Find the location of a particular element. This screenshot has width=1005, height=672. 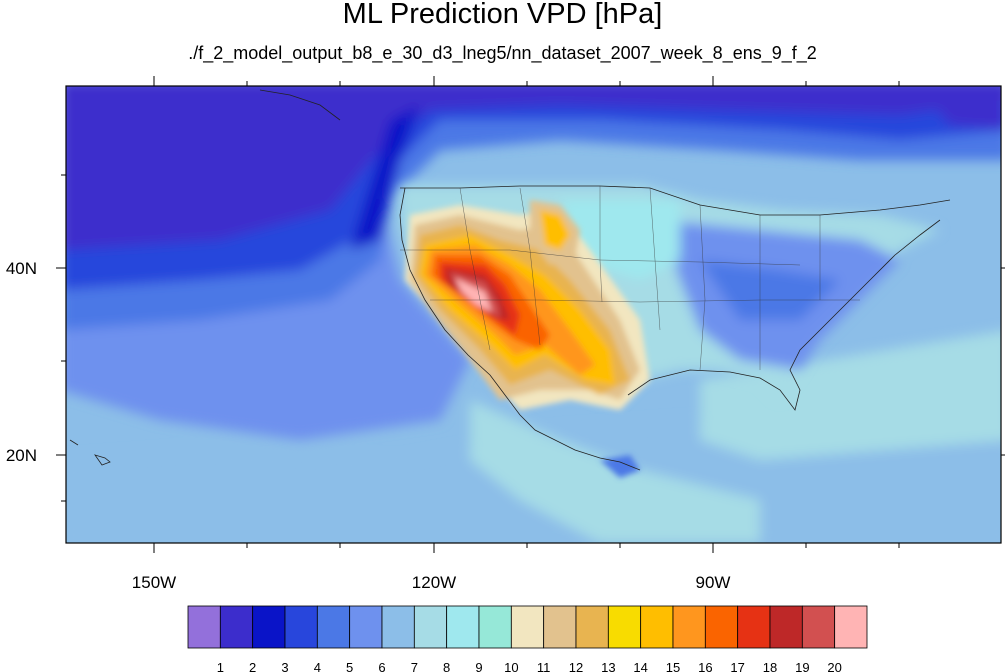

colorbar-label: 17 is located at coordinates (737, 666).